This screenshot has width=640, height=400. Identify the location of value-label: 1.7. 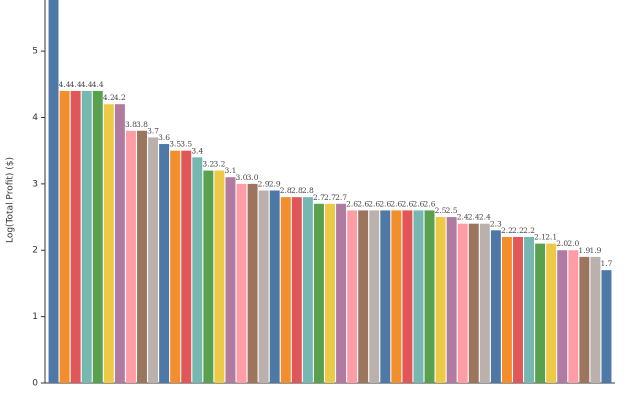
(607, 263).